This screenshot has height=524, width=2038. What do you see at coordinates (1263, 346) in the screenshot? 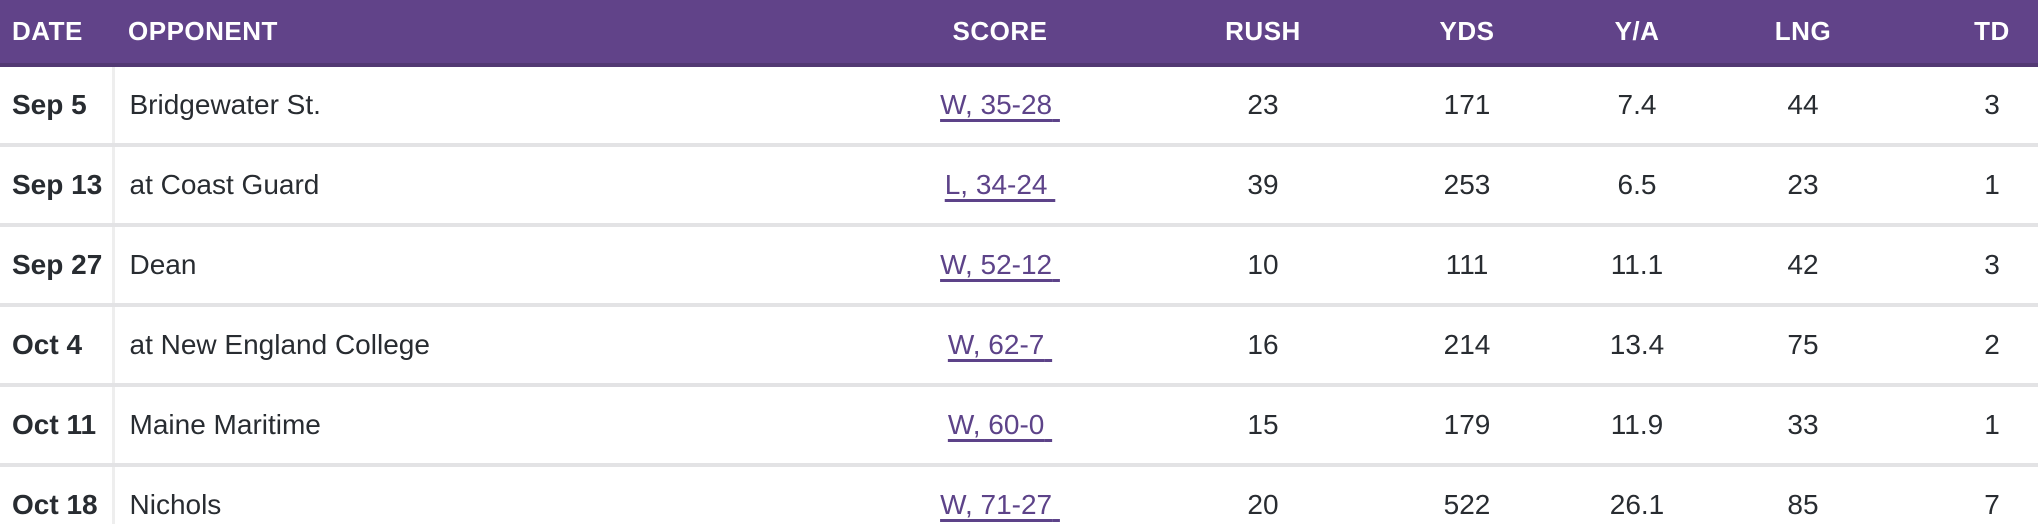
I see `rush-cell: 16` at bounding box center [1263, 346].